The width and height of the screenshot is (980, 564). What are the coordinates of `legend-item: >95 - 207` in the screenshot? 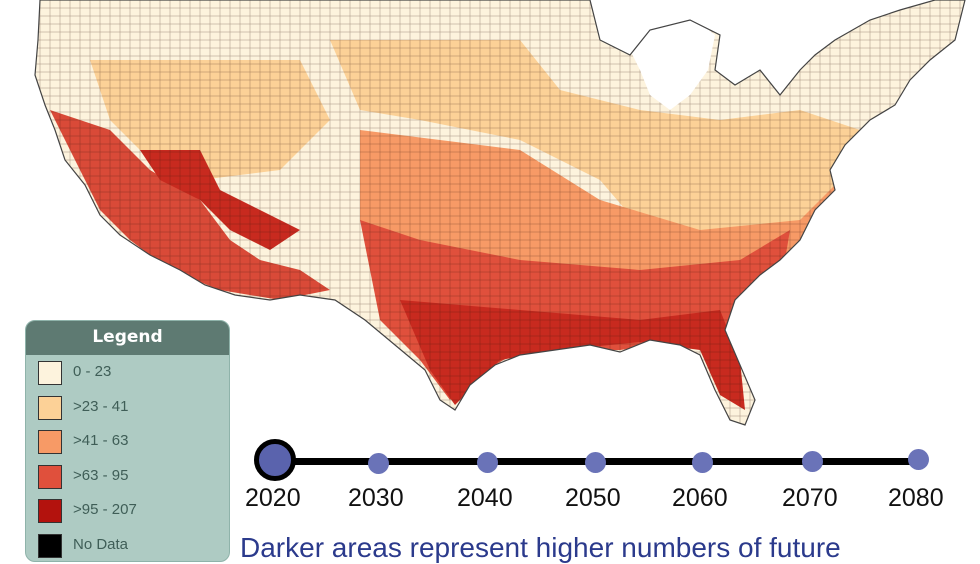 It's located at (127, 510).